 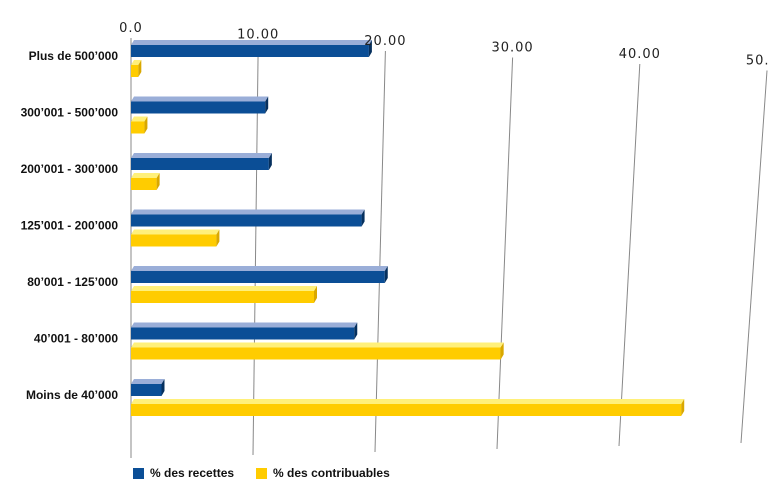 I want to click on x-tick-label: 0.0, so click(x=131, y=28).